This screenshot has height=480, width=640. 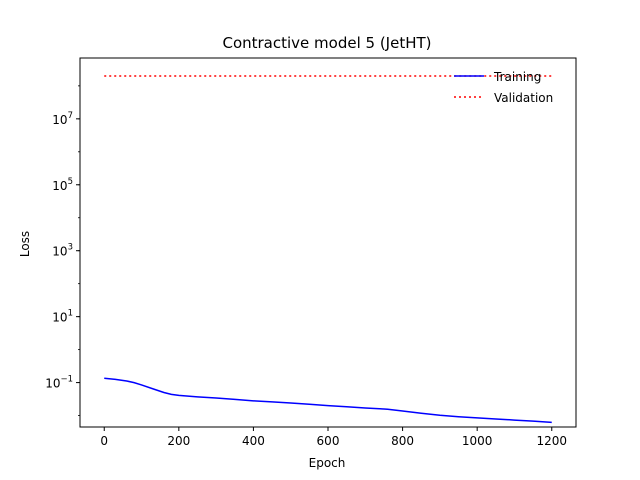 I want to click on y-tick-label: 10¹, so click(x=62, y=317).